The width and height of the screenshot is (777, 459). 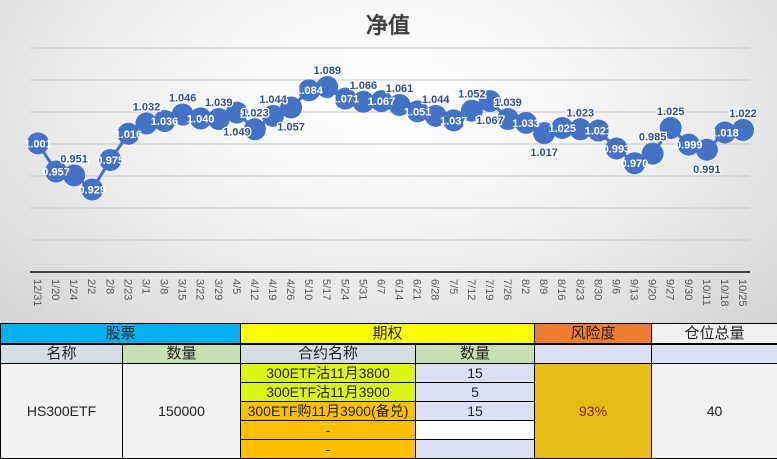 What do you see at coordinates (561, 289) in the screenshot?
I see `x-tick-label: 8/16` at bounding box center [561, 289].